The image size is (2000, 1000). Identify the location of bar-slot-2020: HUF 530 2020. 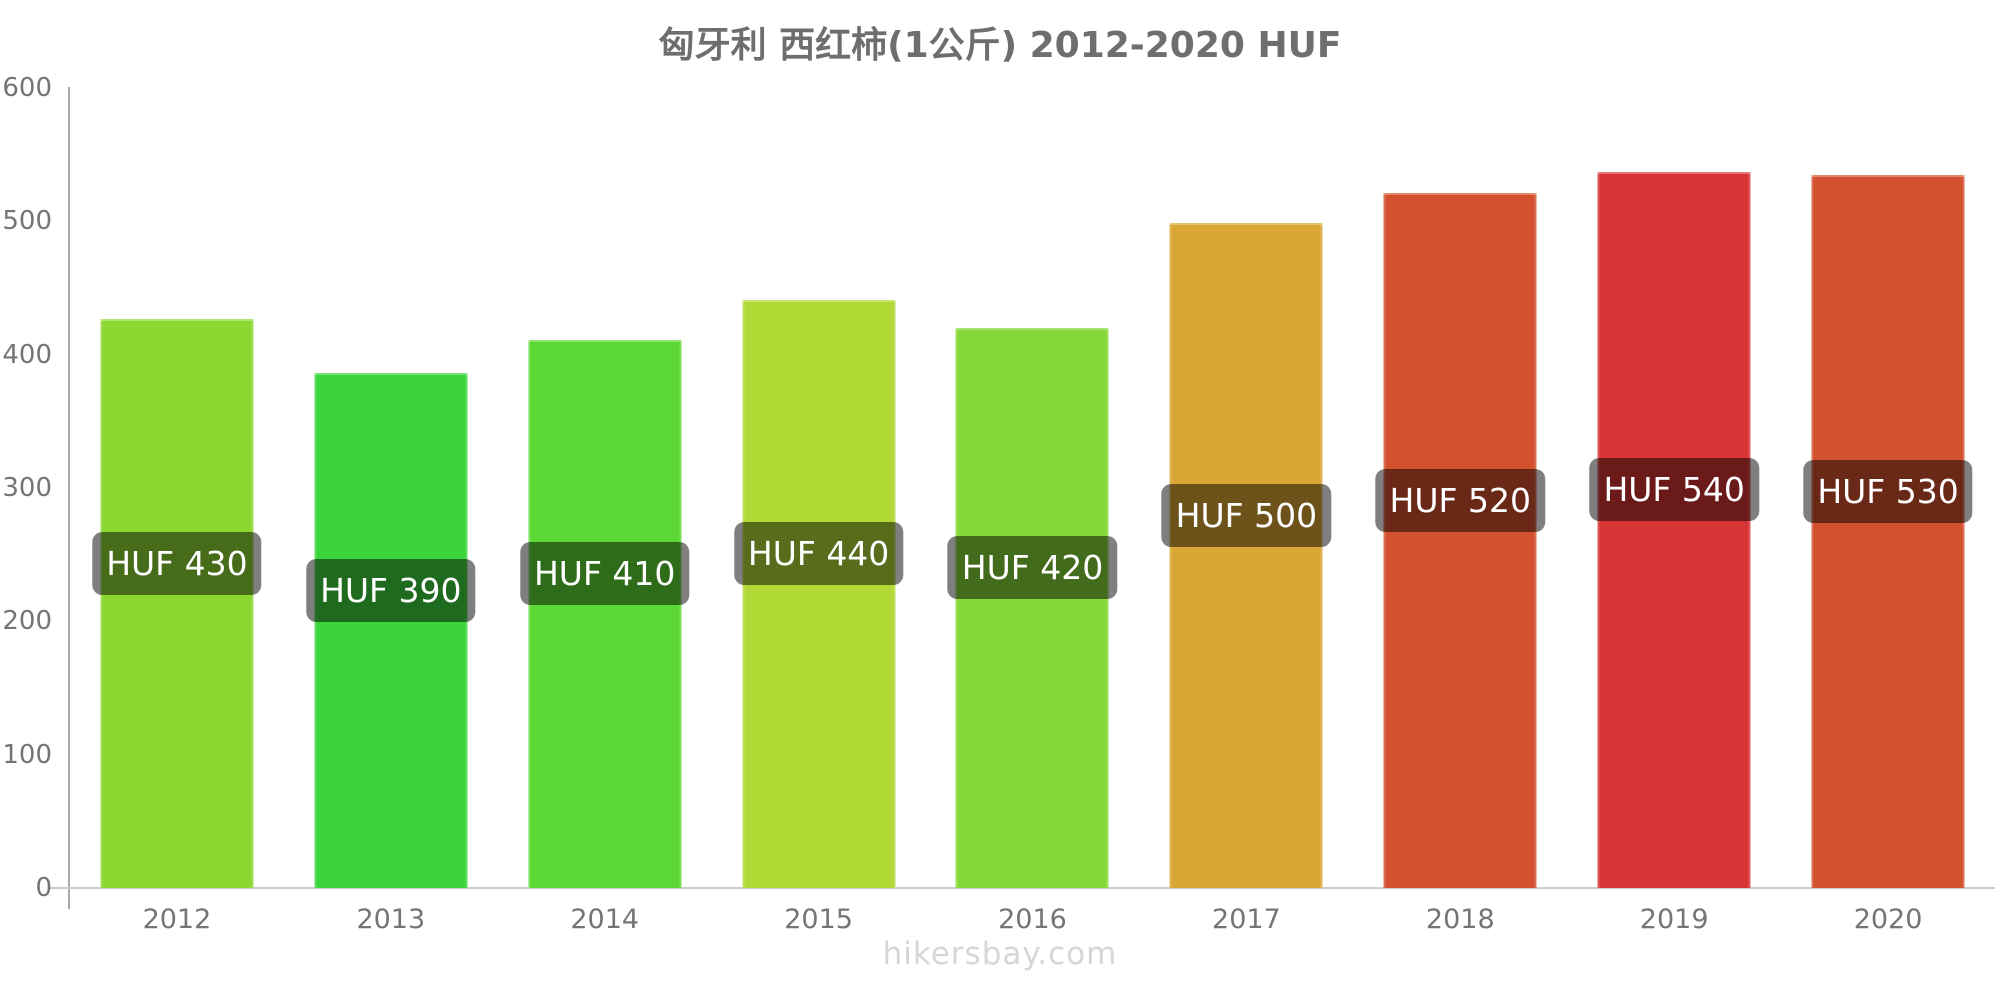
(1888, 511).